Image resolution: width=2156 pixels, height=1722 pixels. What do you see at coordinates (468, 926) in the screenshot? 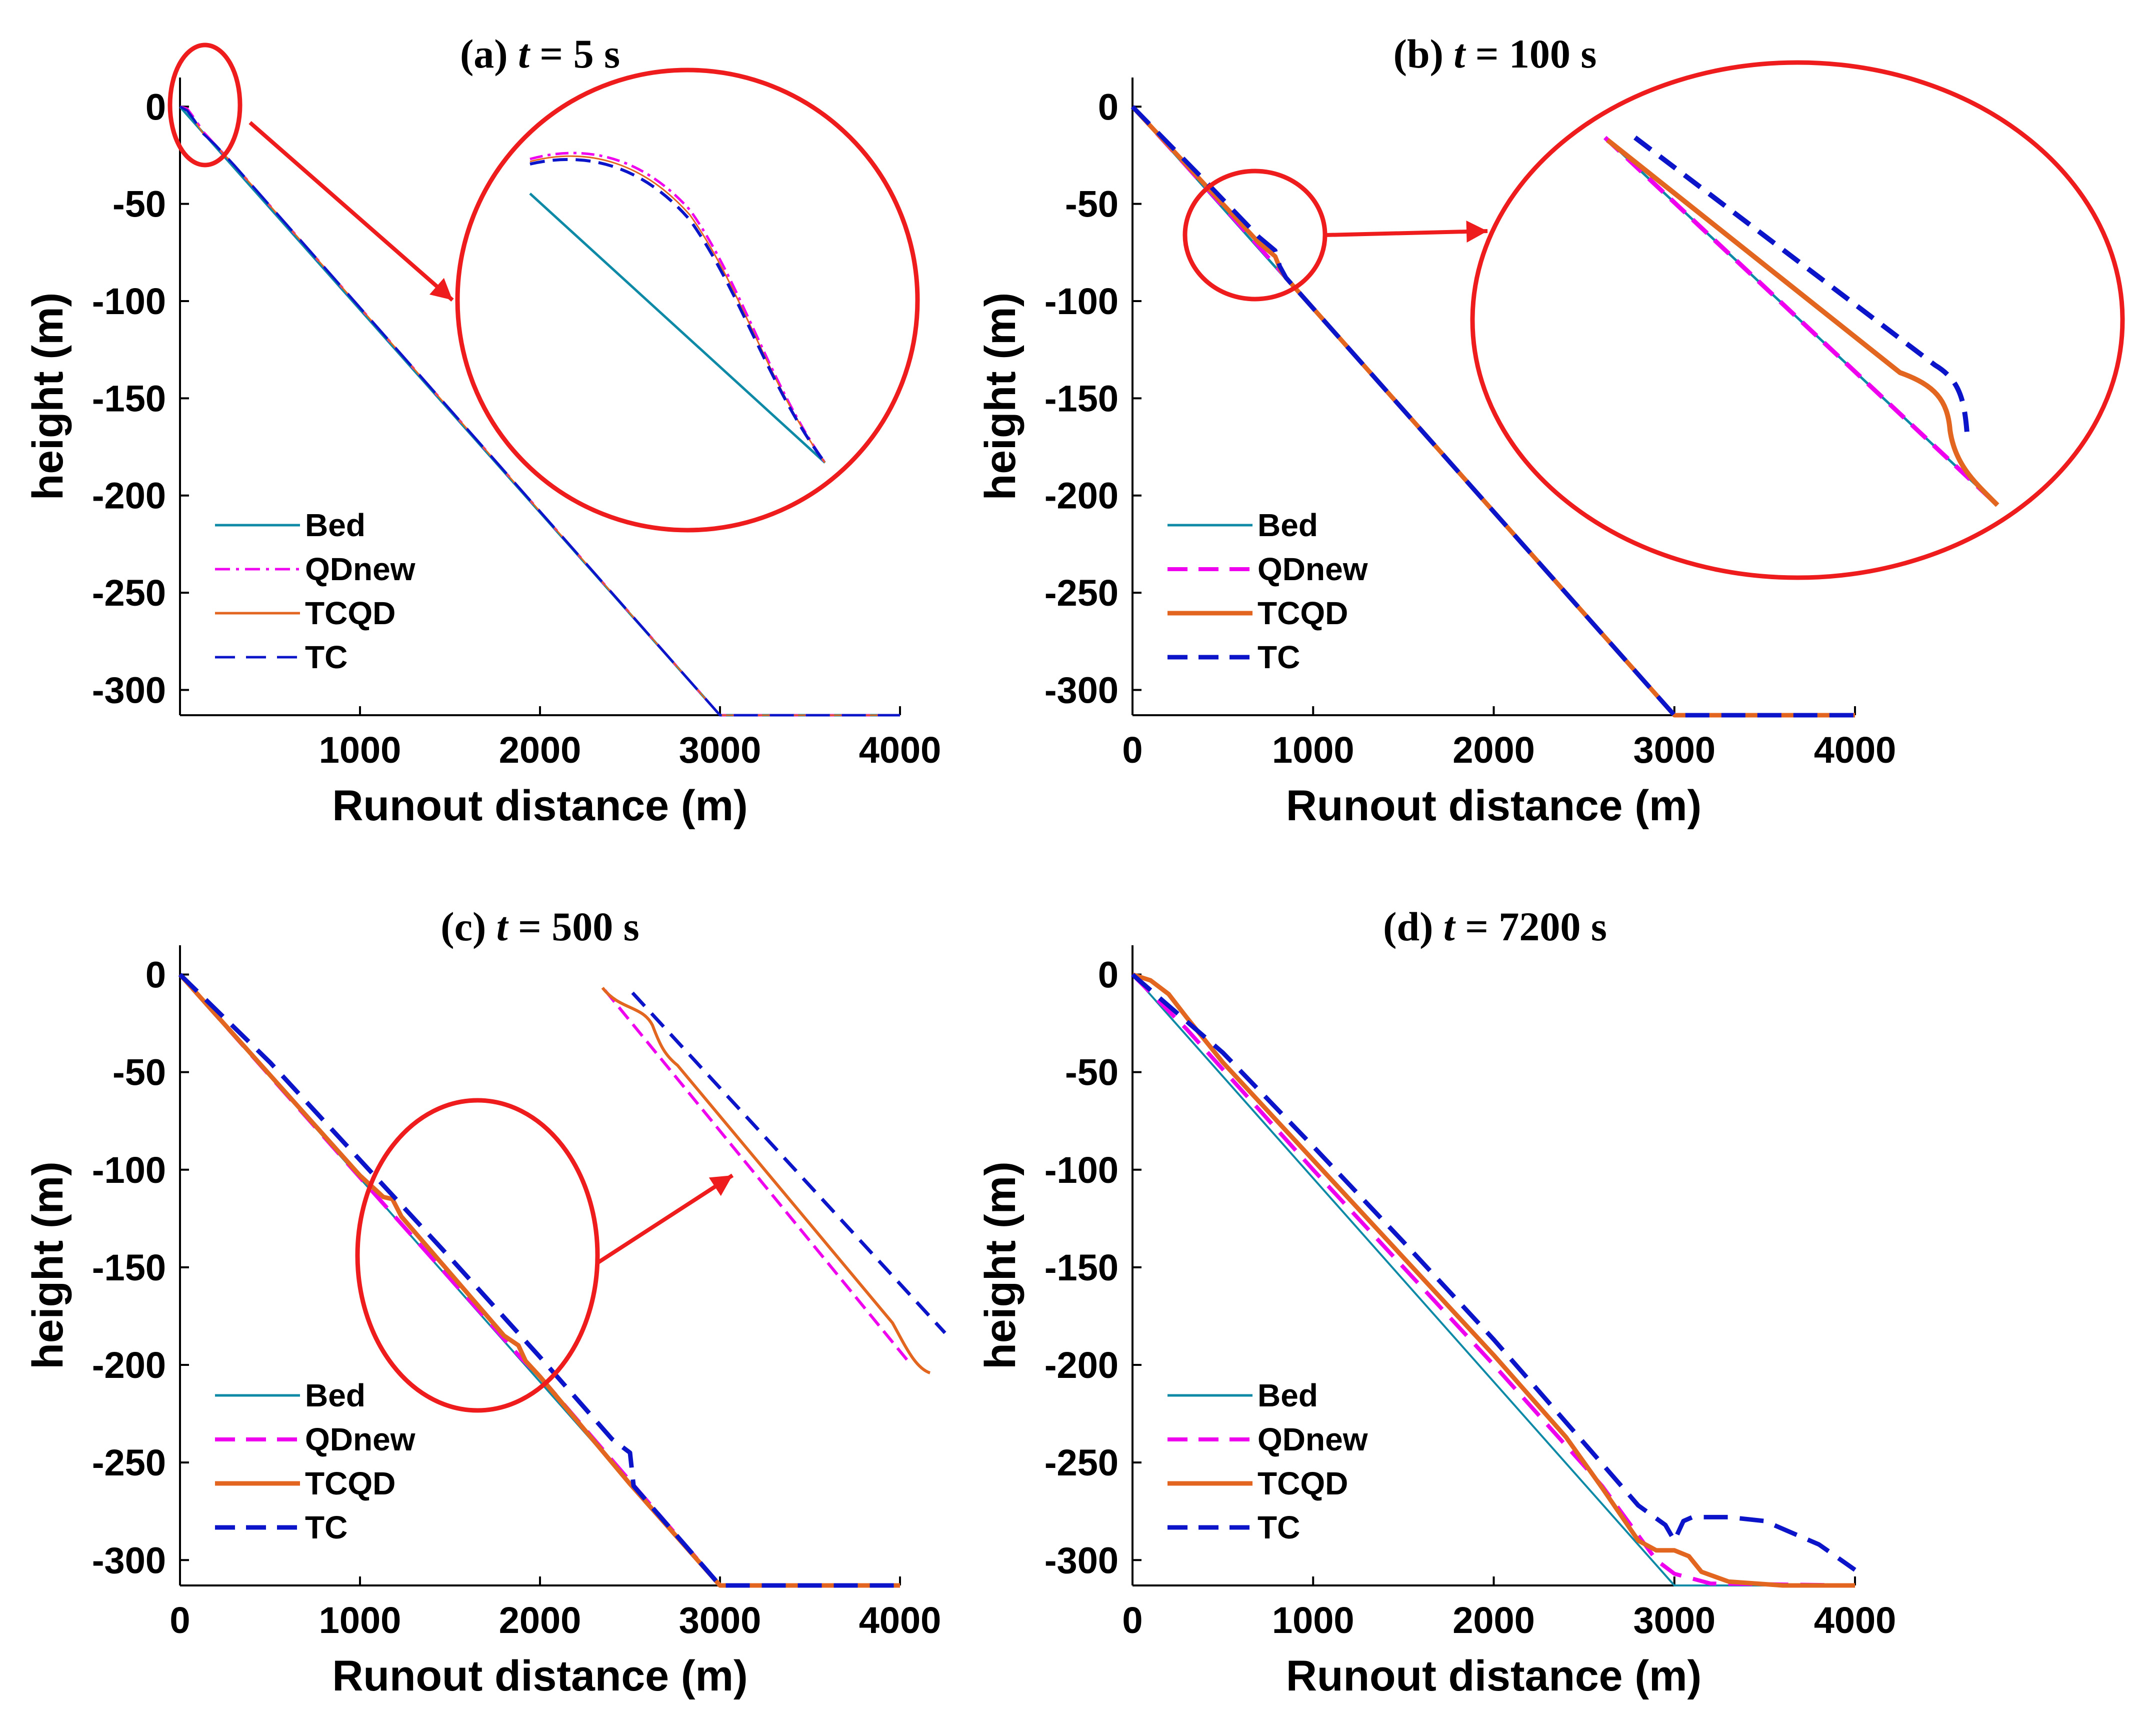
I see `panel-label: (c)` at bounding box center [468, 926].